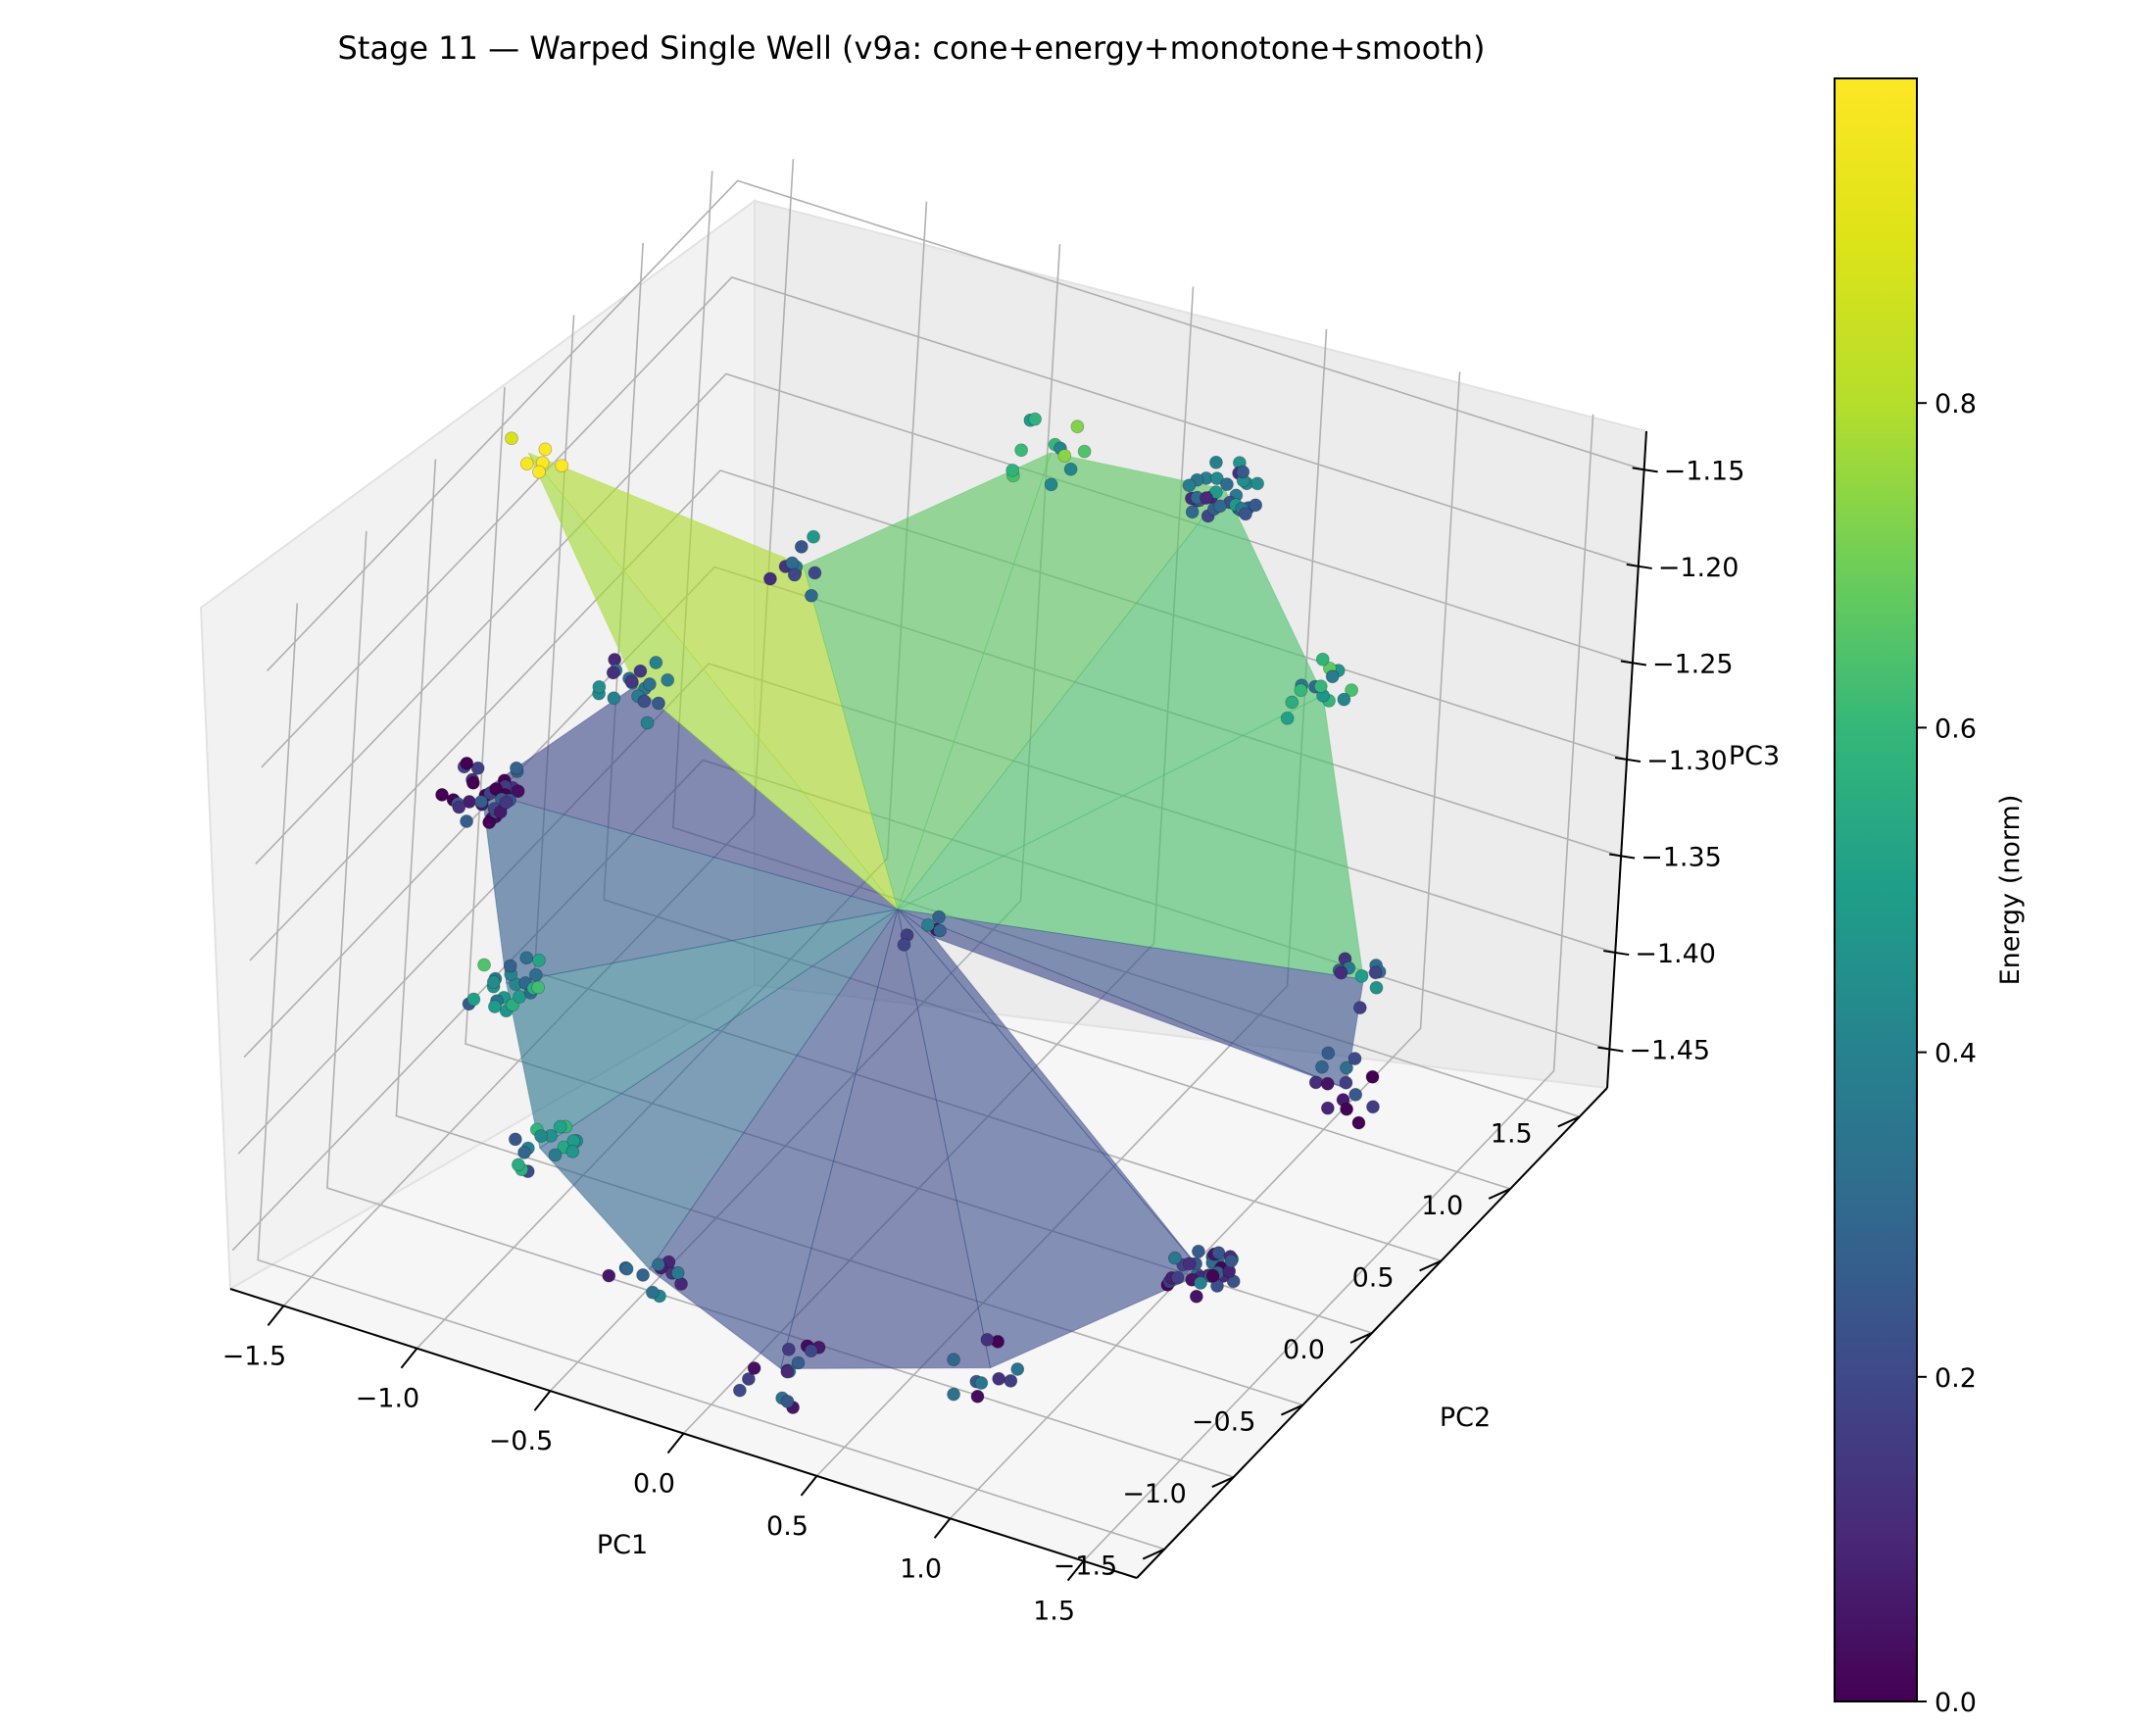 The width and height of the screenshot is (2156, 1725). I want to click on z-tick-label: −1.35, so click(1681, 858).